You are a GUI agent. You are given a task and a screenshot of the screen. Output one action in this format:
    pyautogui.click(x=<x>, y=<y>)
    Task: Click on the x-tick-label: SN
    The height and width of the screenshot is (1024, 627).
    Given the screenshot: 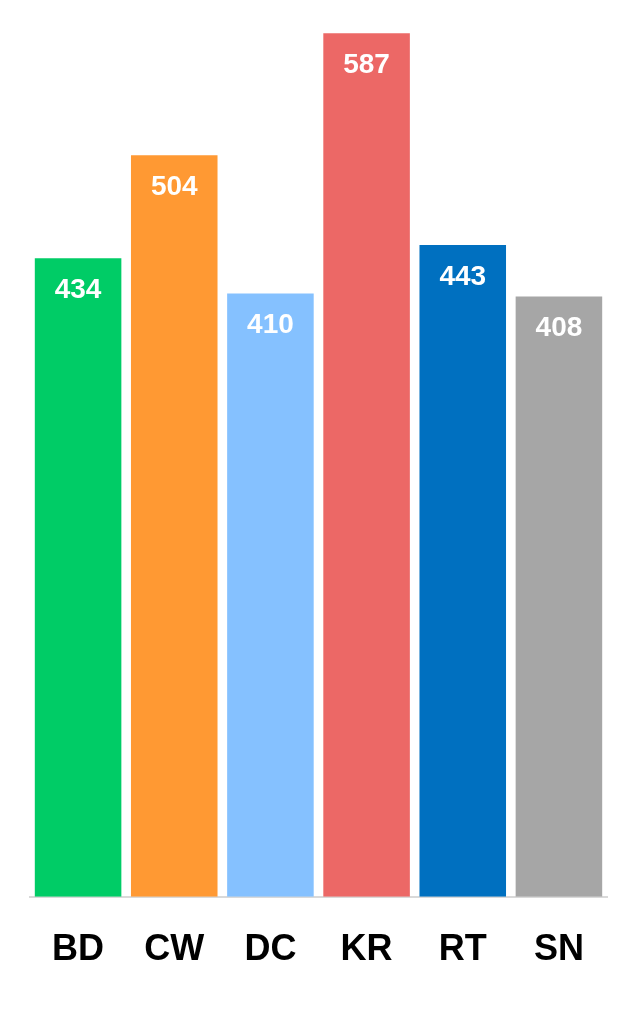 What is the action you would take?
    pyautogui.click(x=558, y=948)
    